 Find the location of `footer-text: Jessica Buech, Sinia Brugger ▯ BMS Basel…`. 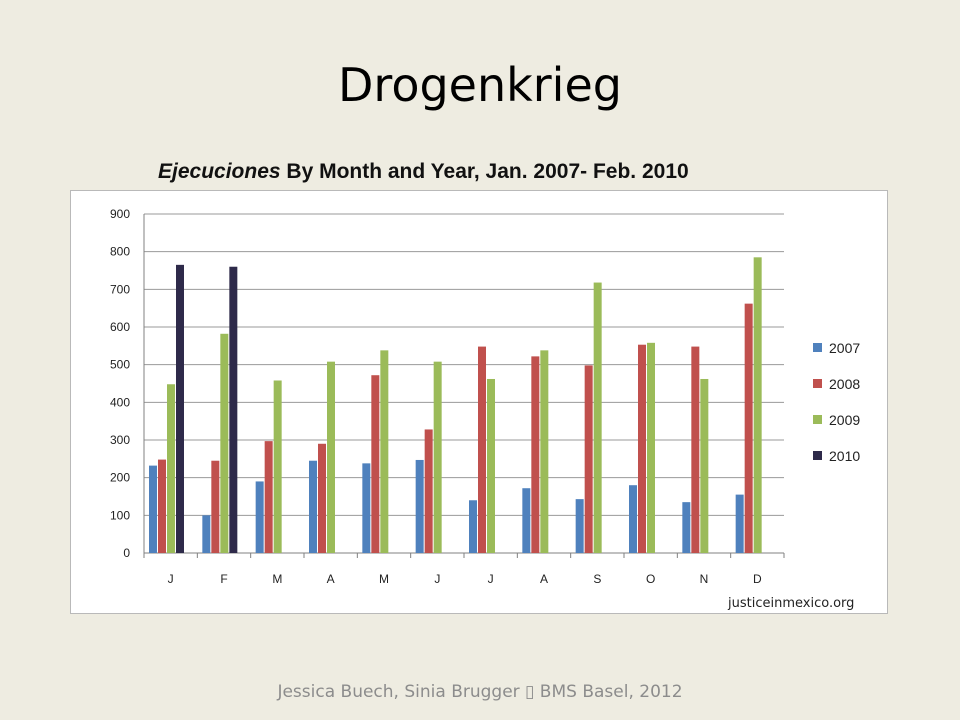

footer-text: Jessica Buech, Sinia Brugger ▯ BMS Basel… is located at coordinates (480, 692).